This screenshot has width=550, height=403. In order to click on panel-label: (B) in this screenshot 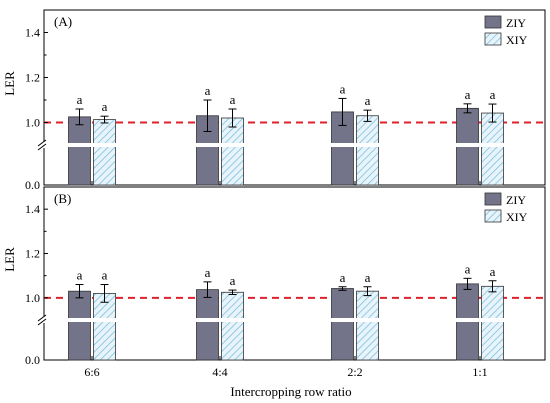, I will do `click(62, 198)`.